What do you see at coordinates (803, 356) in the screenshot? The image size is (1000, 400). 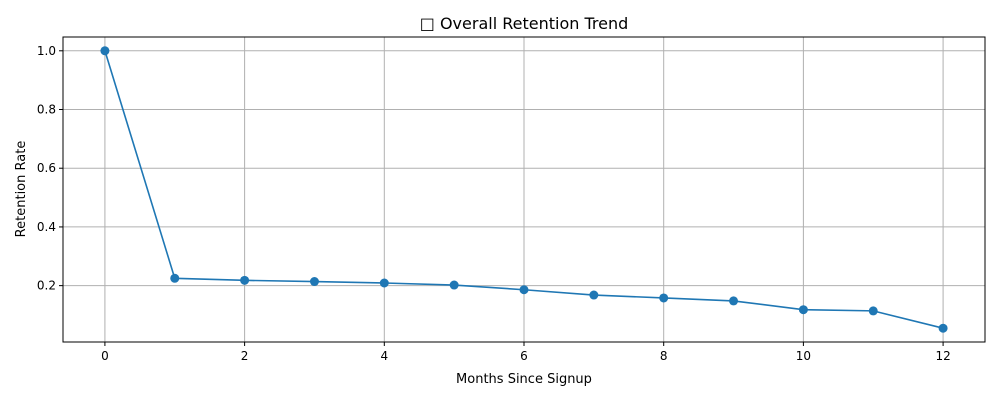 I see `x-tick-label: 10` at bounding box center [803, 356].